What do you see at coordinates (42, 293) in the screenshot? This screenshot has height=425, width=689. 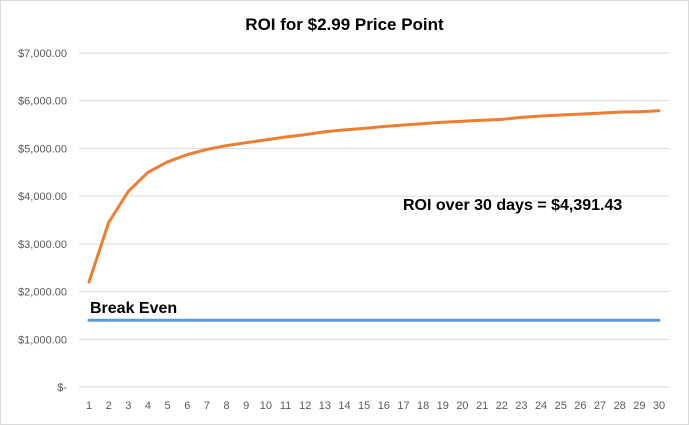 I see `y-tick-label: $2,000.00` at bounding box center [42, 293].